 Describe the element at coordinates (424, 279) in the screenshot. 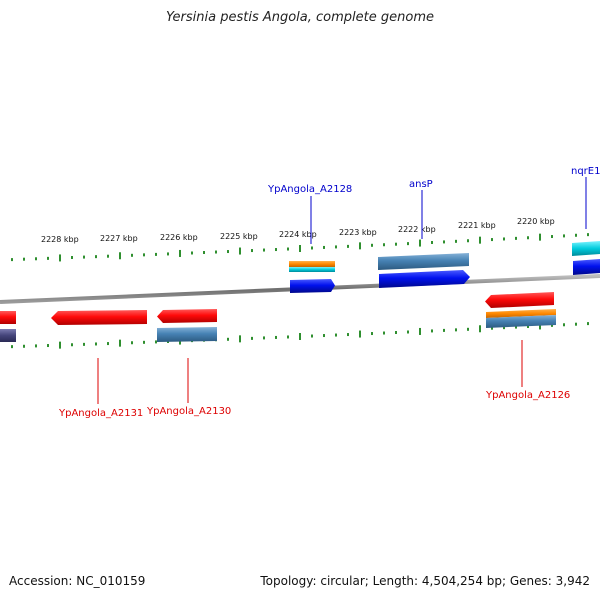

I see `gene-ansp-arrow` at that location.